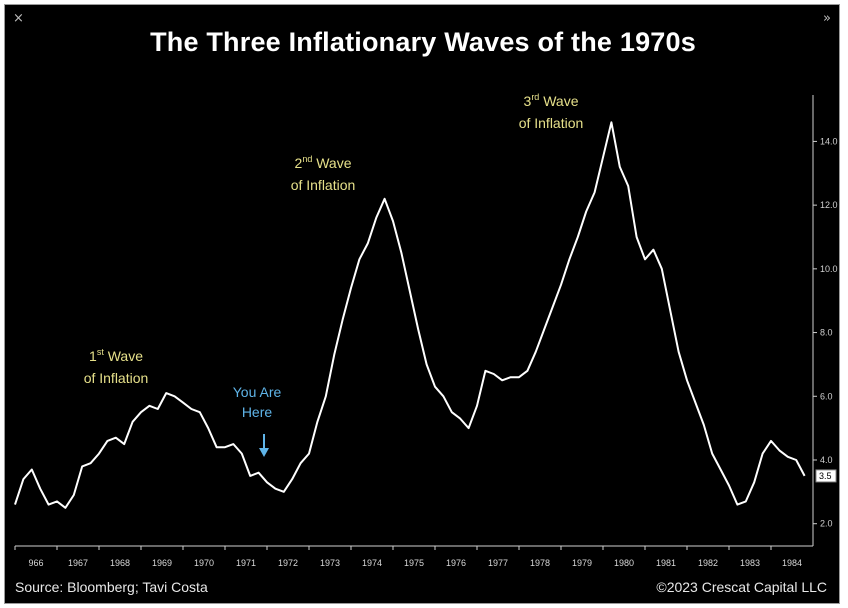 The height and width of the screenshot is (608, 848). I want to click on y-tick-label: 6.0, so click(826, 396).